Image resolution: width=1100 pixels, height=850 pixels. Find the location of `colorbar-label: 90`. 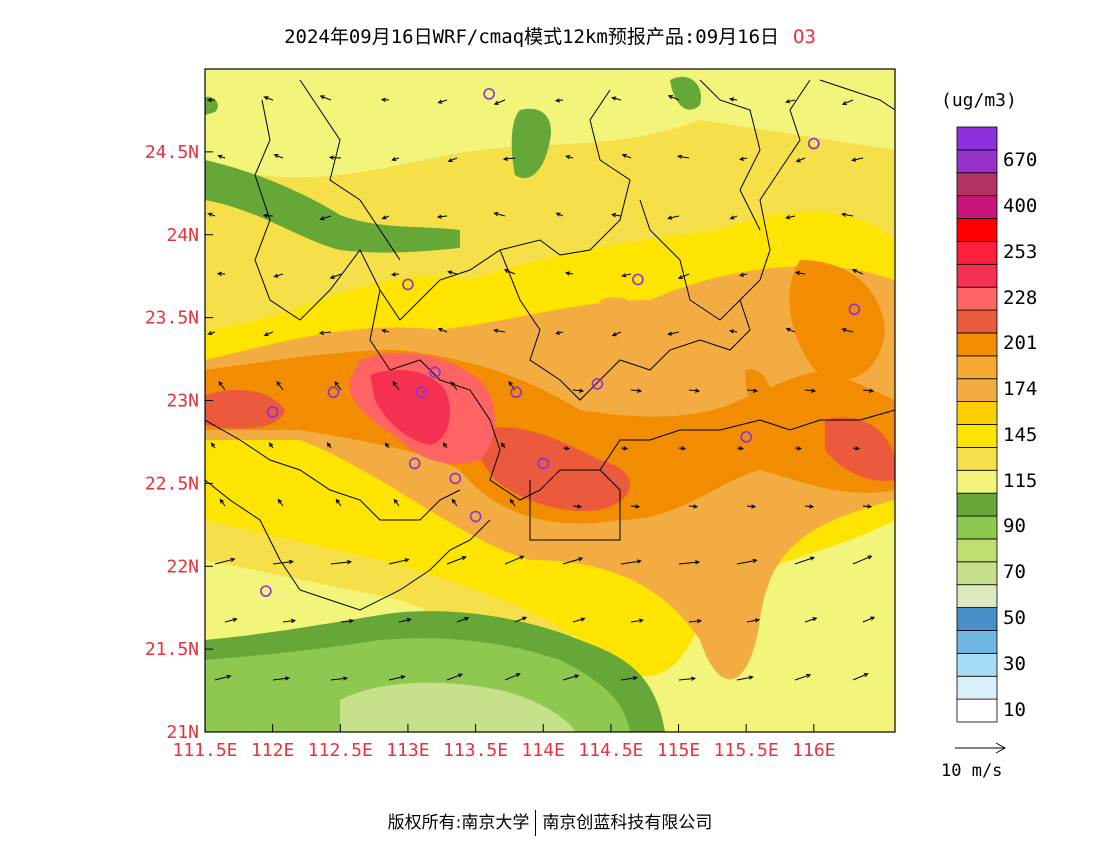

colorbar-label: 90 is located at coordinates (1014, 526).